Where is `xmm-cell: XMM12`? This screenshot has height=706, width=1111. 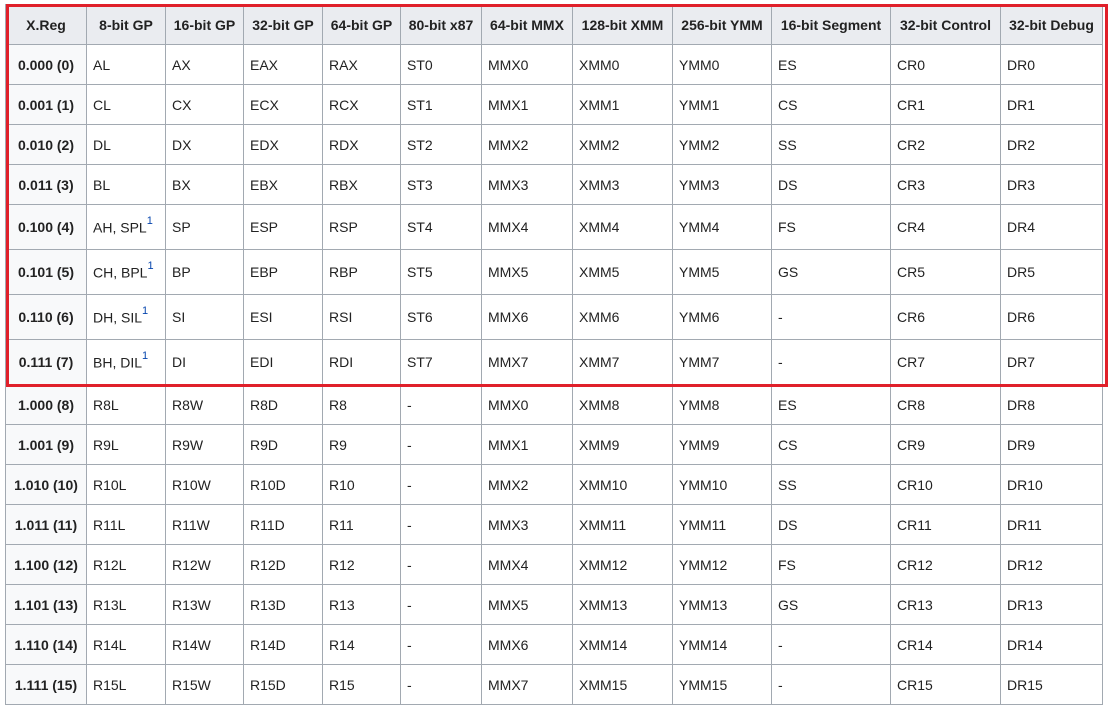
xmm-cell: XMM12 is located at coordinates (622, 564).